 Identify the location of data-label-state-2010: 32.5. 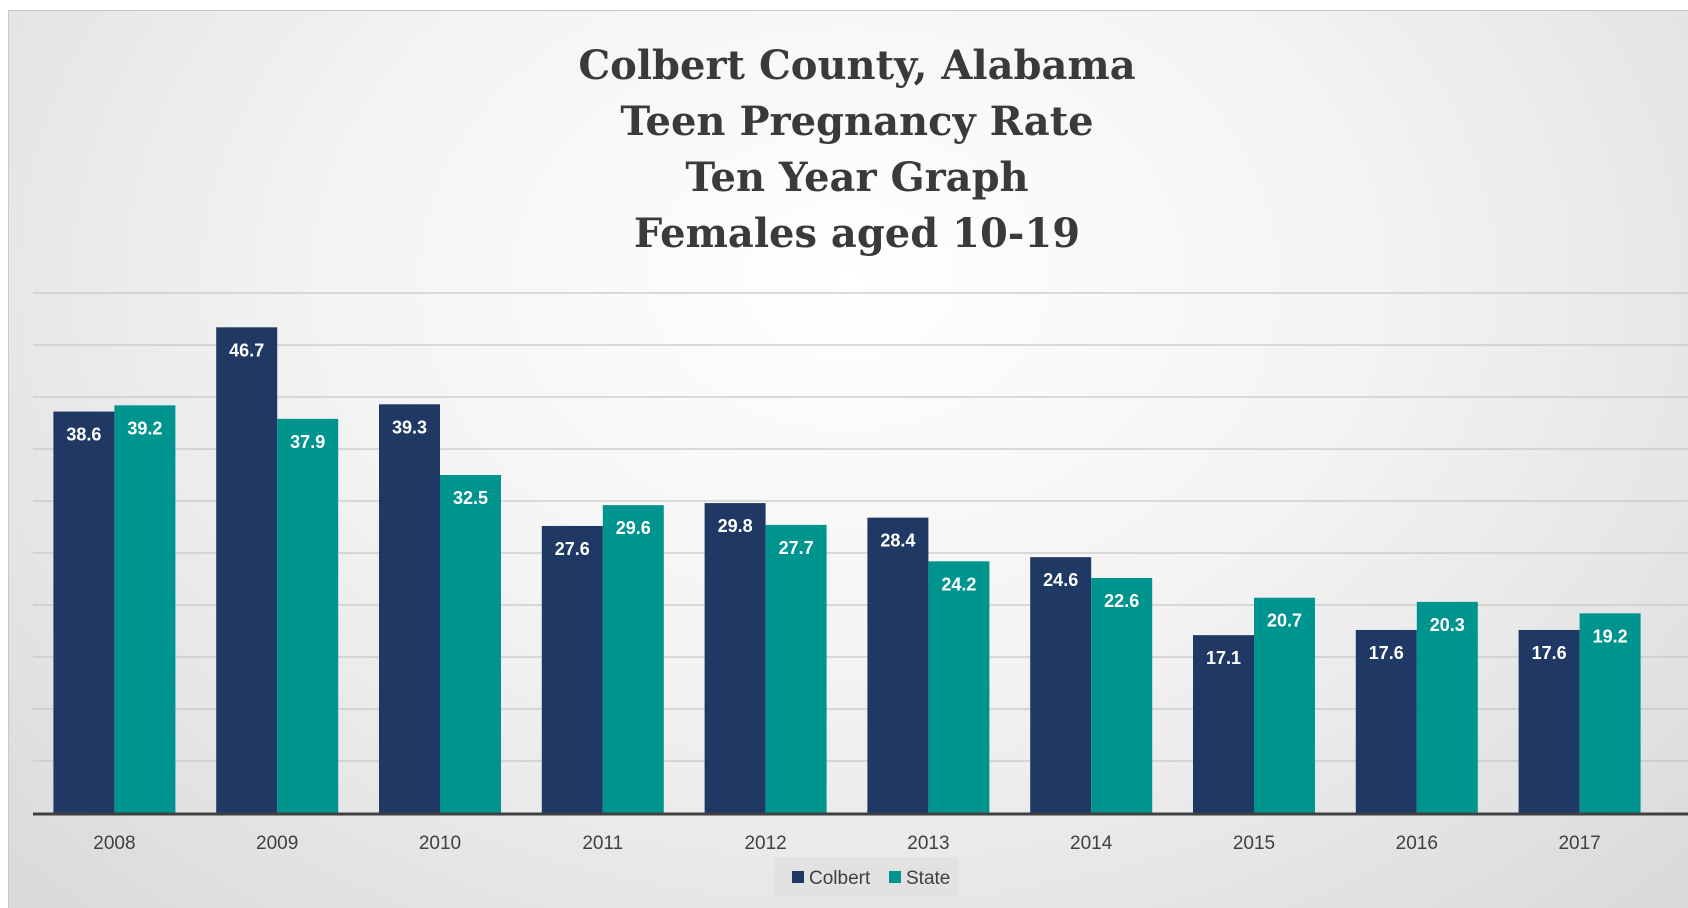
(470, 498).